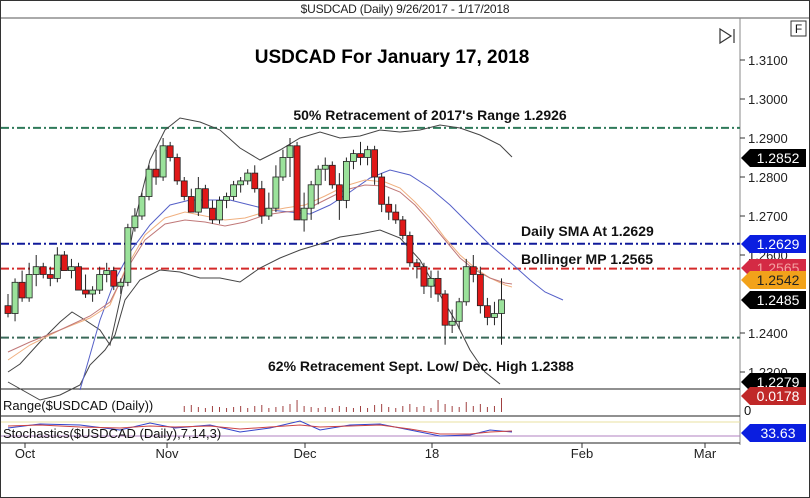 The image size is (810, 498). Describe the element at coordinates (112, 433) in the screenshot. I see `stoch-panel-label: Stochastics($USDCAD (Daily),7,14,3)` at that location.